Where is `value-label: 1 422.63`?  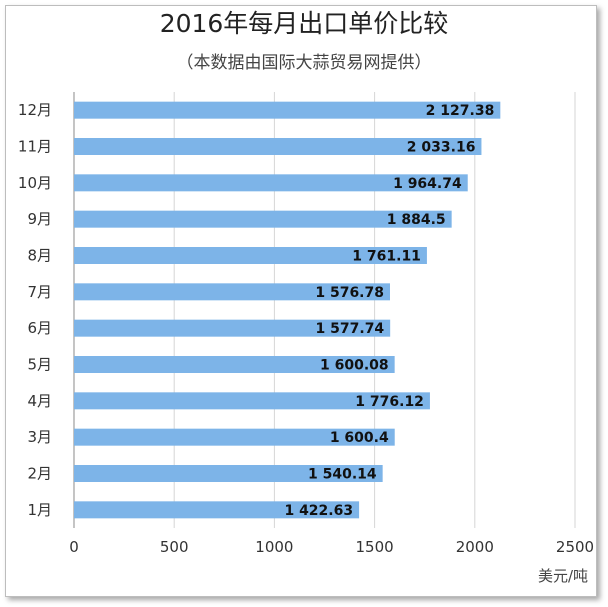 value-label: 1 422.63 is located at coordinates (318, 511).